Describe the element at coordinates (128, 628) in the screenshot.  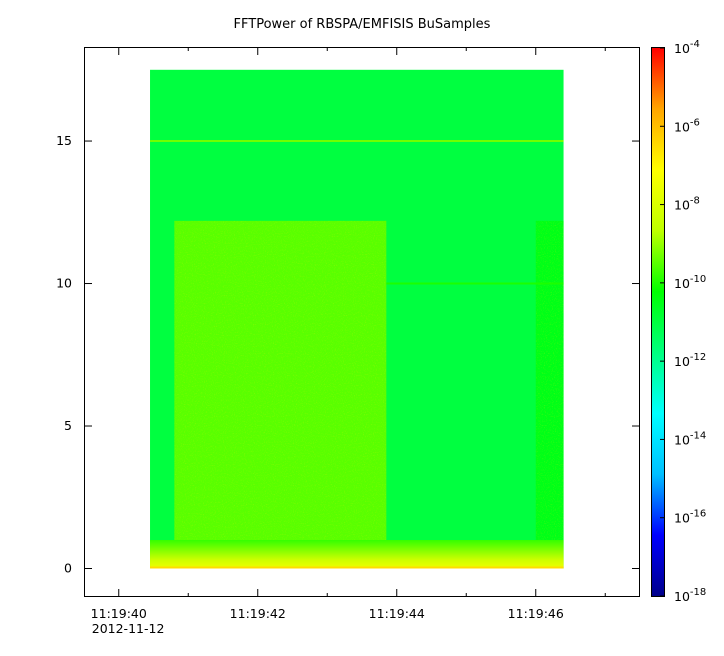
I see `x-date-label: 2012-11-12` at that location.